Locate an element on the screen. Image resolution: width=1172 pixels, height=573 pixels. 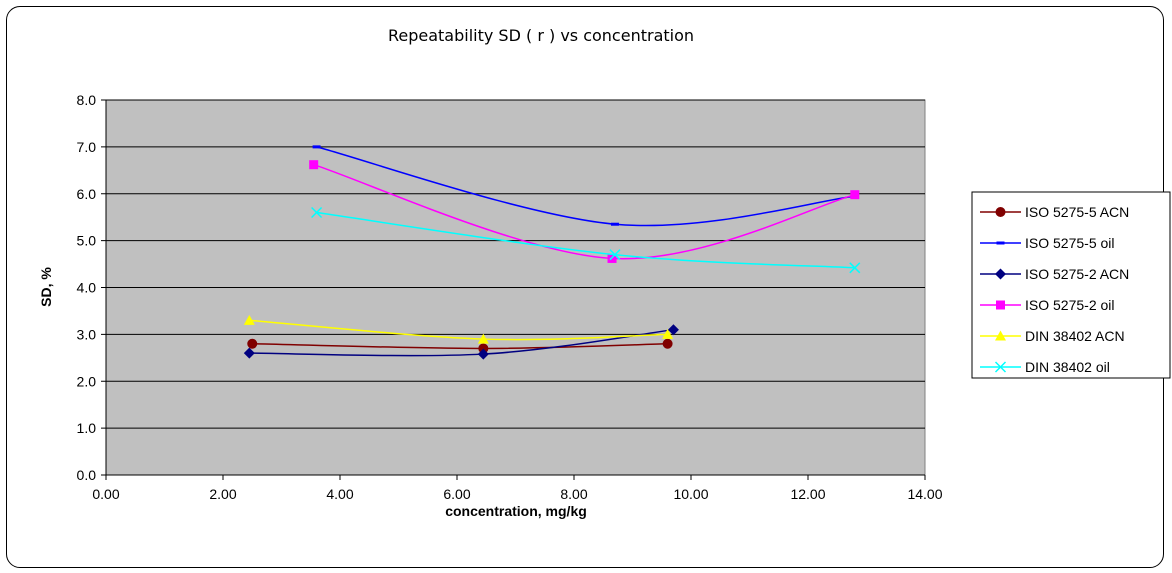
x-tick-label: 14.00 is located at coordinates (924, 494).